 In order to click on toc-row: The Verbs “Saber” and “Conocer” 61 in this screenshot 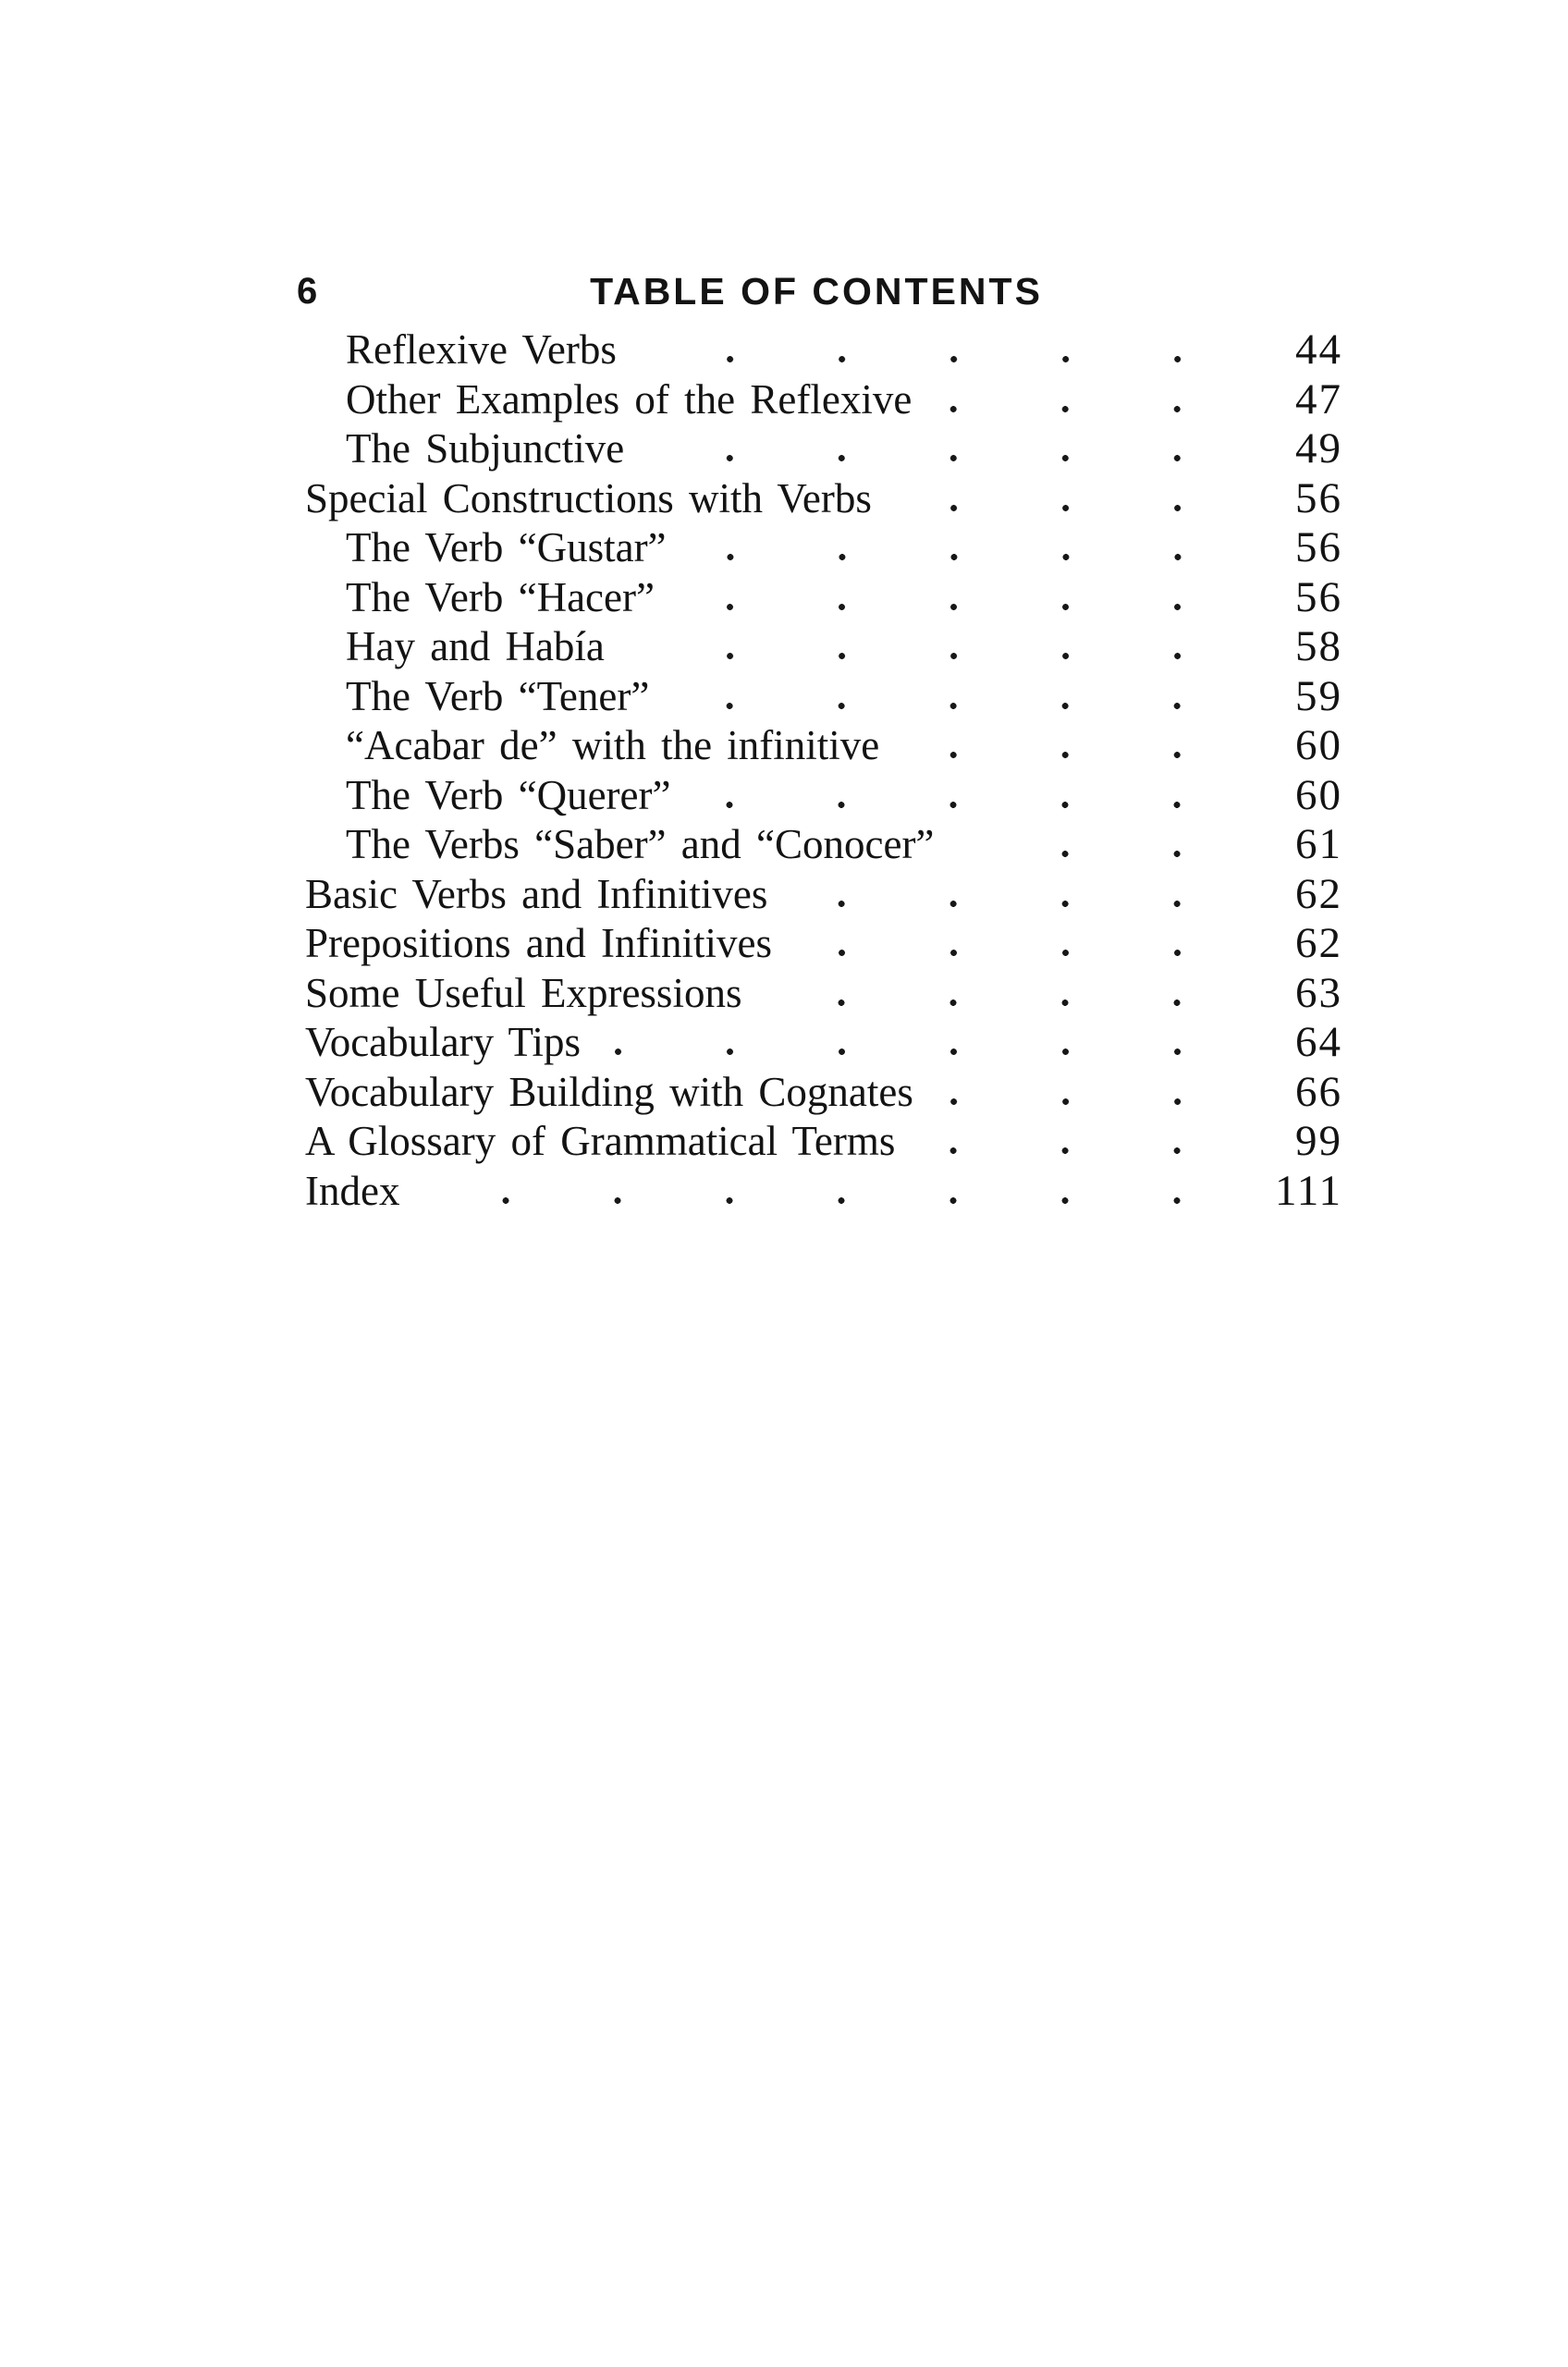, I will do `click(824, 845)`.